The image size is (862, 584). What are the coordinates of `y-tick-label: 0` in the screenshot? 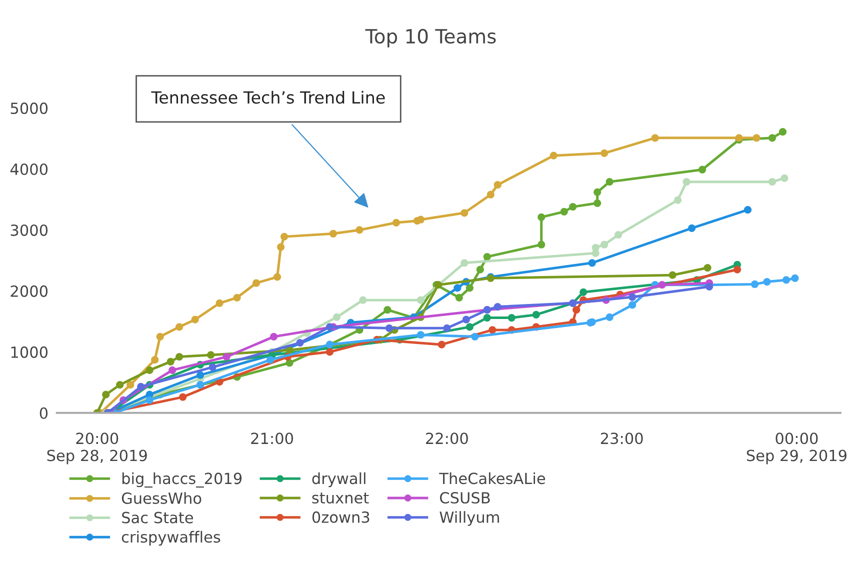 It's located at (44, 413).